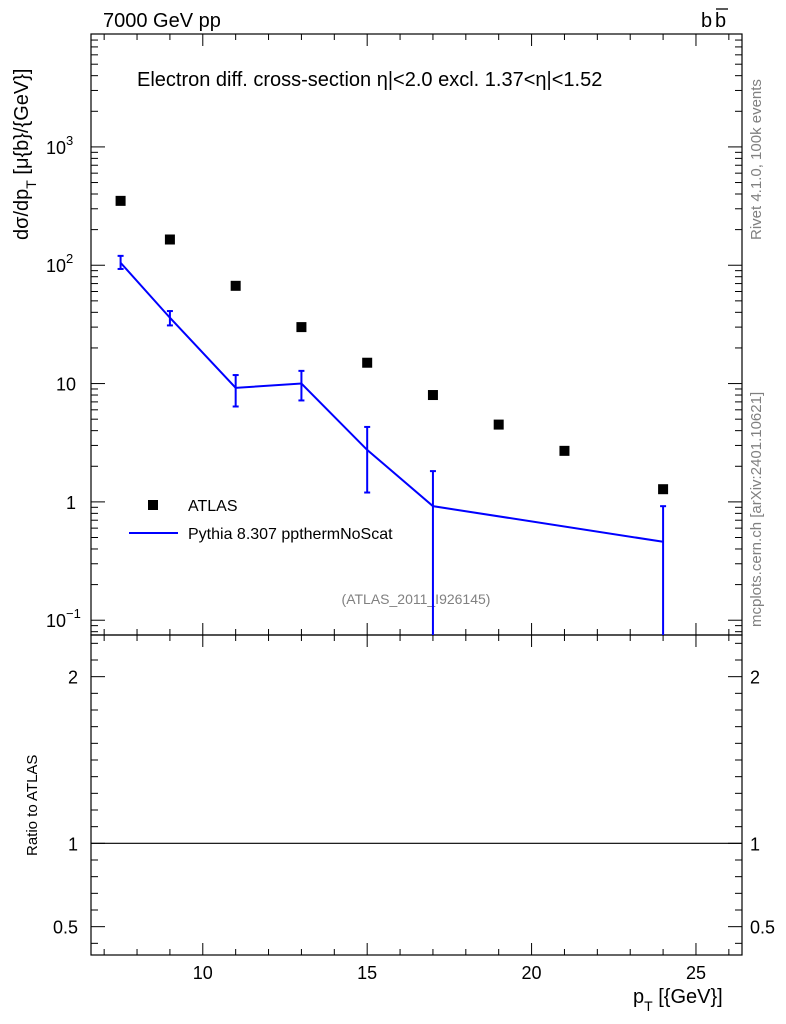 This screenshot has height=1024, width=786. I want to click on legend-label-pythia: Pythia 8.307 ppthermNoScat, so click(290, 534).